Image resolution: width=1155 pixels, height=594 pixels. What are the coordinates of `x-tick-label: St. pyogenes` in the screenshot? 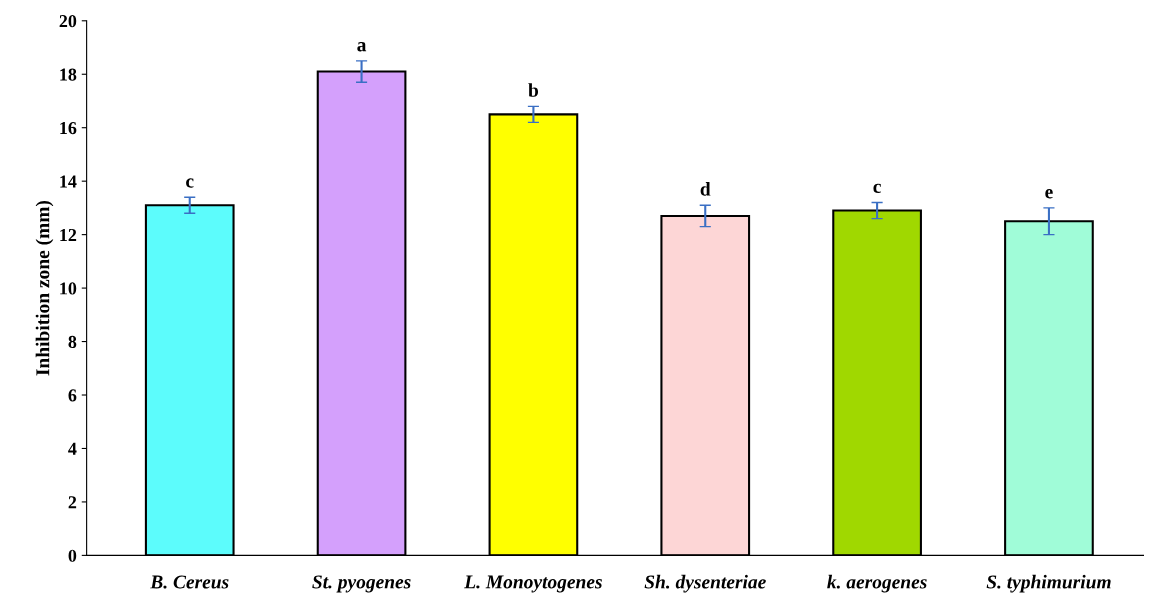 It's located at (361, 584).